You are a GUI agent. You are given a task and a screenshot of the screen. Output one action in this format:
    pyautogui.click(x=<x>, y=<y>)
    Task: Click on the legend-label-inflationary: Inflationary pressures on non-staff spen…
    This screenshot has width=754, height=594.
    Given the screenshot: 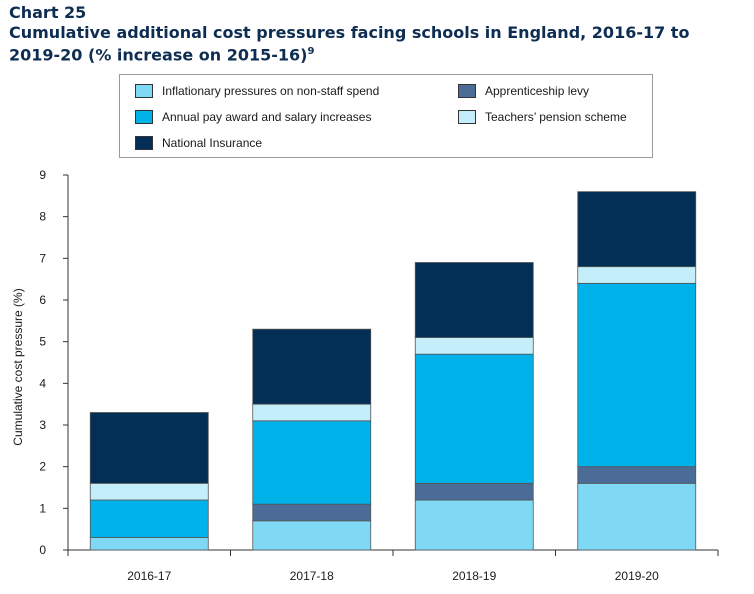 What is the action you would take?
    pyautogui.click(x=271, y=91)
    